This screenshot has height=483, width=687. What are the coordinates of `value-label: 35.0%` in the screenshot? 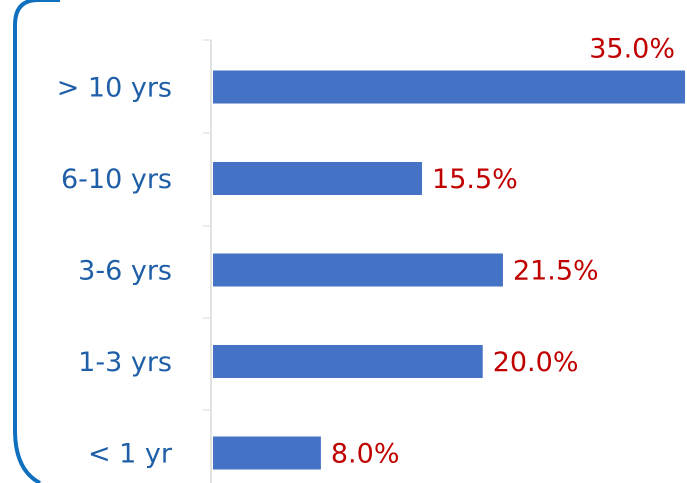 It's located at (632, 49).